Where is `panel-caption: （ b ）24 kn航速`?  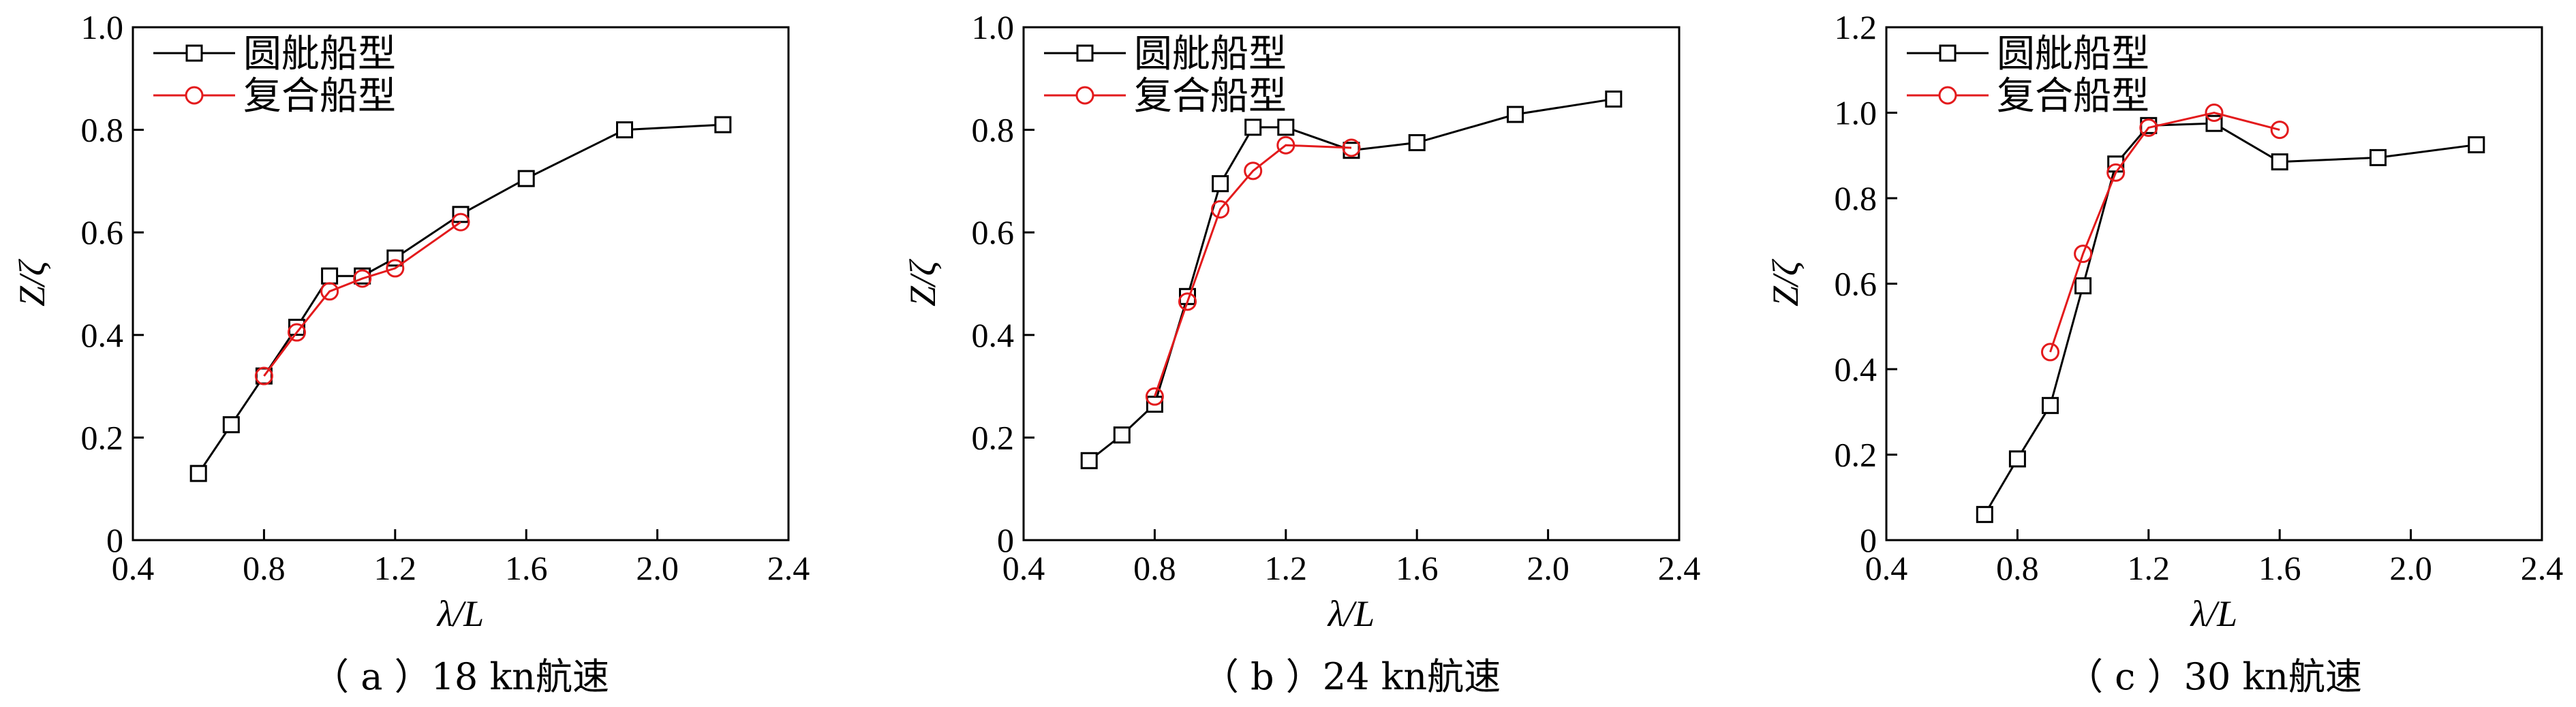 panel-caption: （ b ）24 kn航速 is located at coordinates (1351, 676).